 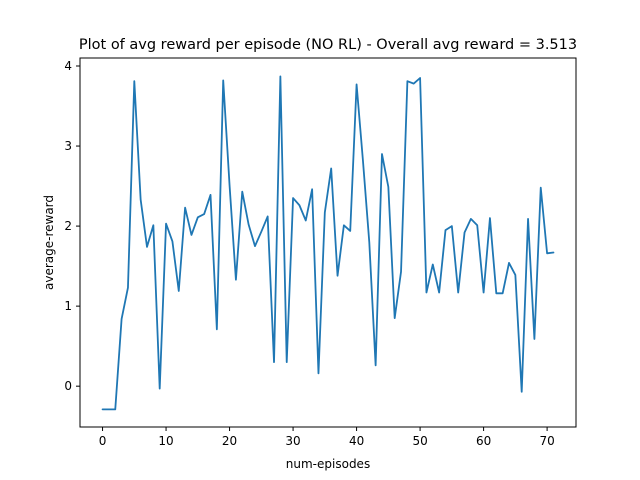 I want to click on x-tick-label: 30, so click(x=292, y=441).